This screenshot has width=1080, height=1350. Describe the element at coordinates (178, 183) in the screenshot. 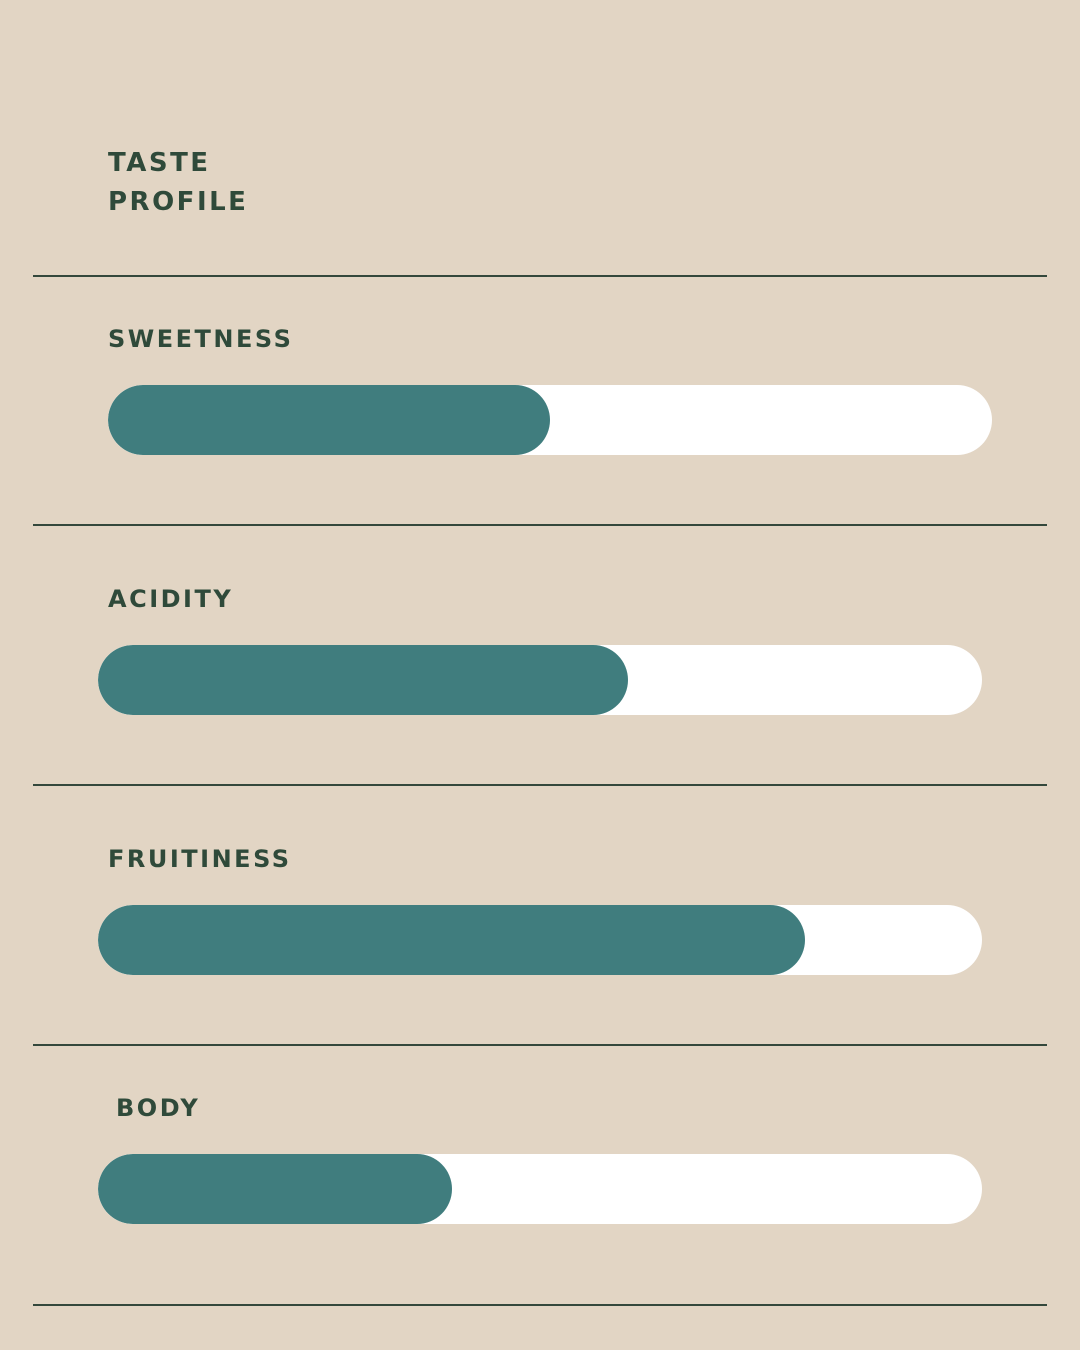

I see `page-title: TASTE PROFILE` at that location.